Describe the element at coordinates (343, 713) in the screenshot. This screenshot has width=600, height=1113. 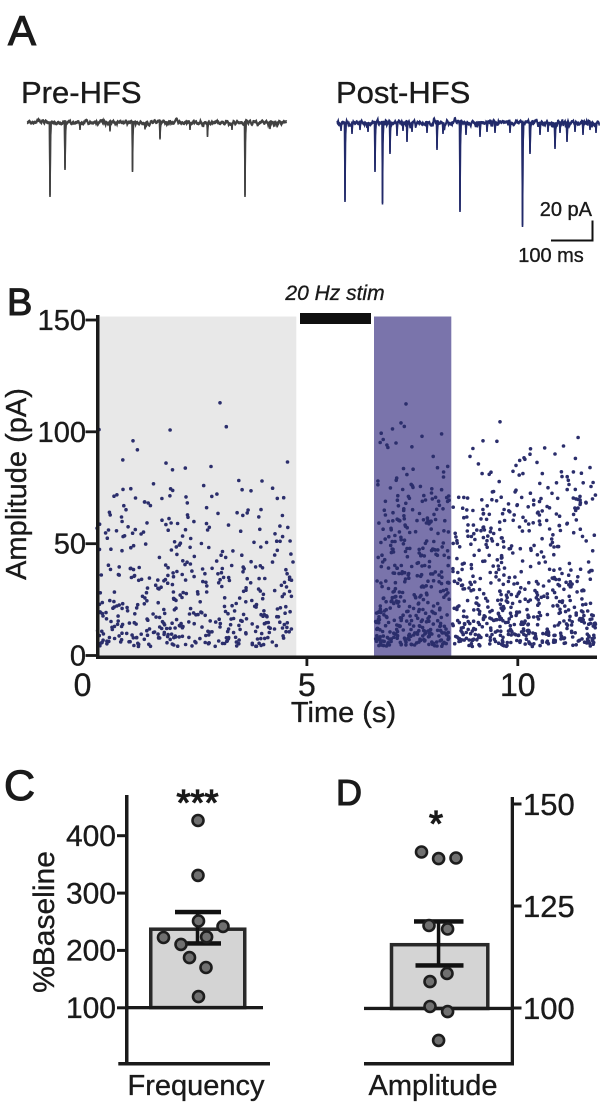
I see `svg-text: Time (s)` at that location.